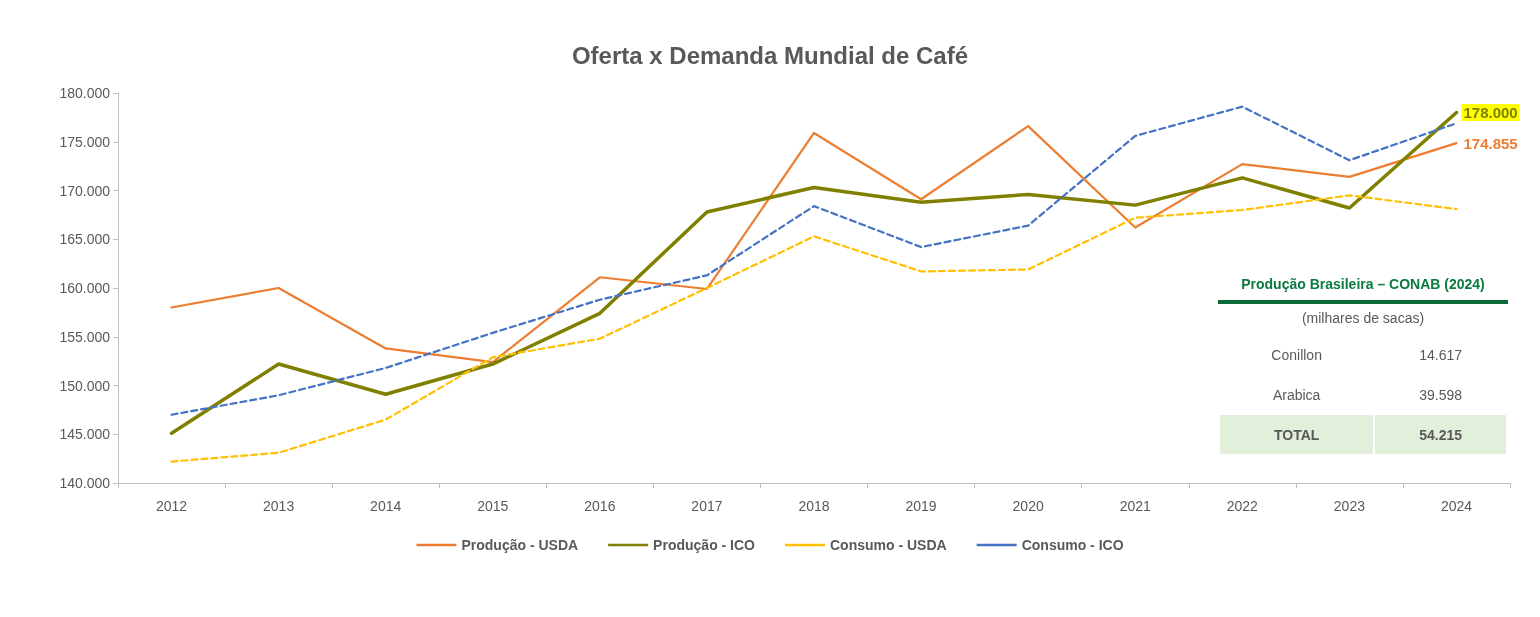 The height and width of the screenshot is (617, 1540). What do you see at coordinates (386, 506) in the screenshot?
I see `x-tick-label: 2014` at bounding box center [386, 506].